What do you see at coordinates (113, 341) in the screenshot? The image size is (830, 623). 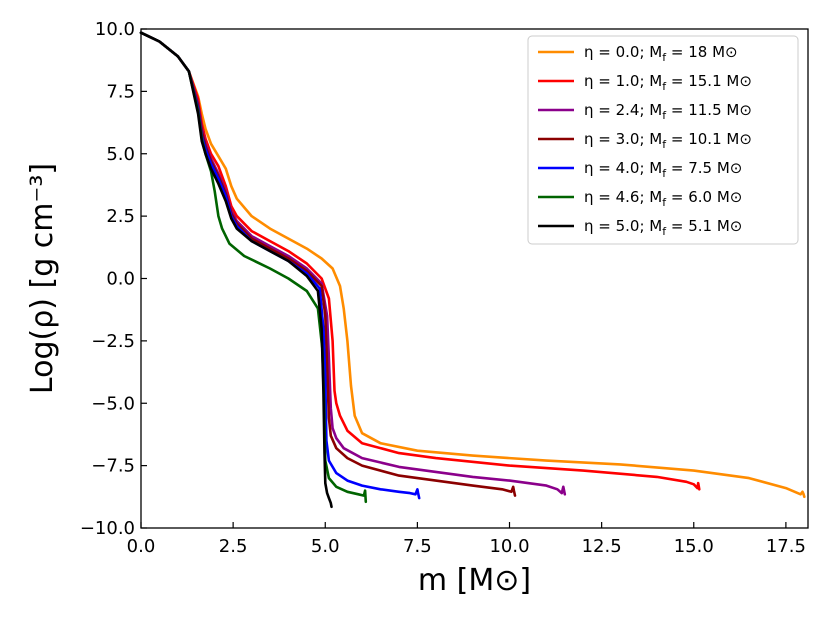 I see `y-tick-label: −2.5` at bounding box center [113, 341].